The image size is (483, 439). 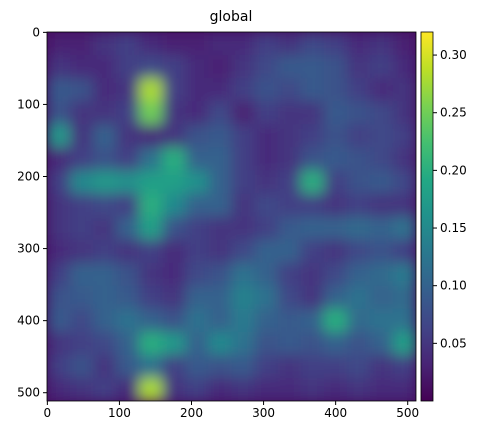 What do you see at coordinates (453, 170) in the screenshot?
I see `colorbar-tick-label: 0.20` at bounding box center [453, 170].